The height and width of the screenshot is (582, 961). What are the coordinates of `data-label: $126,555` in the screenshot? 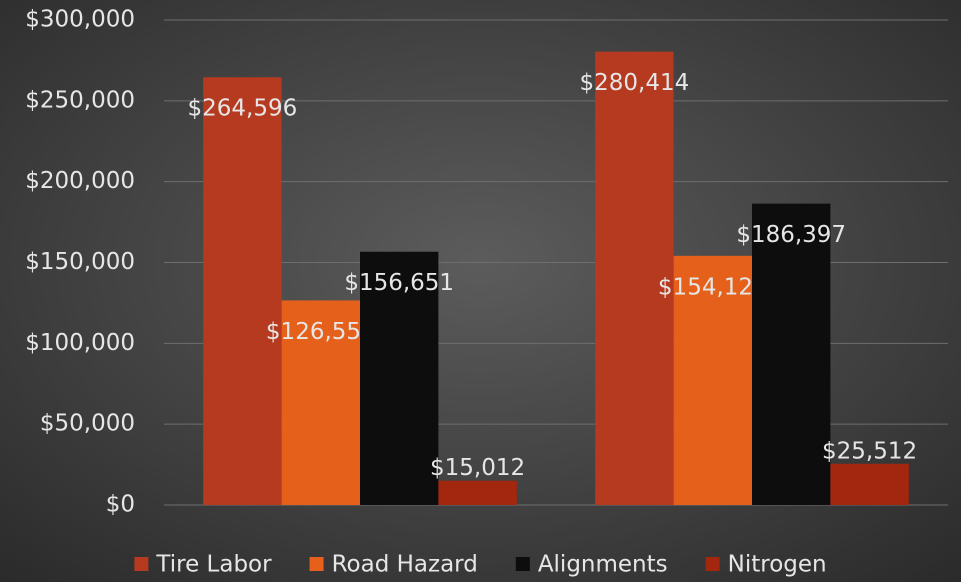 It's located at (321, 332).